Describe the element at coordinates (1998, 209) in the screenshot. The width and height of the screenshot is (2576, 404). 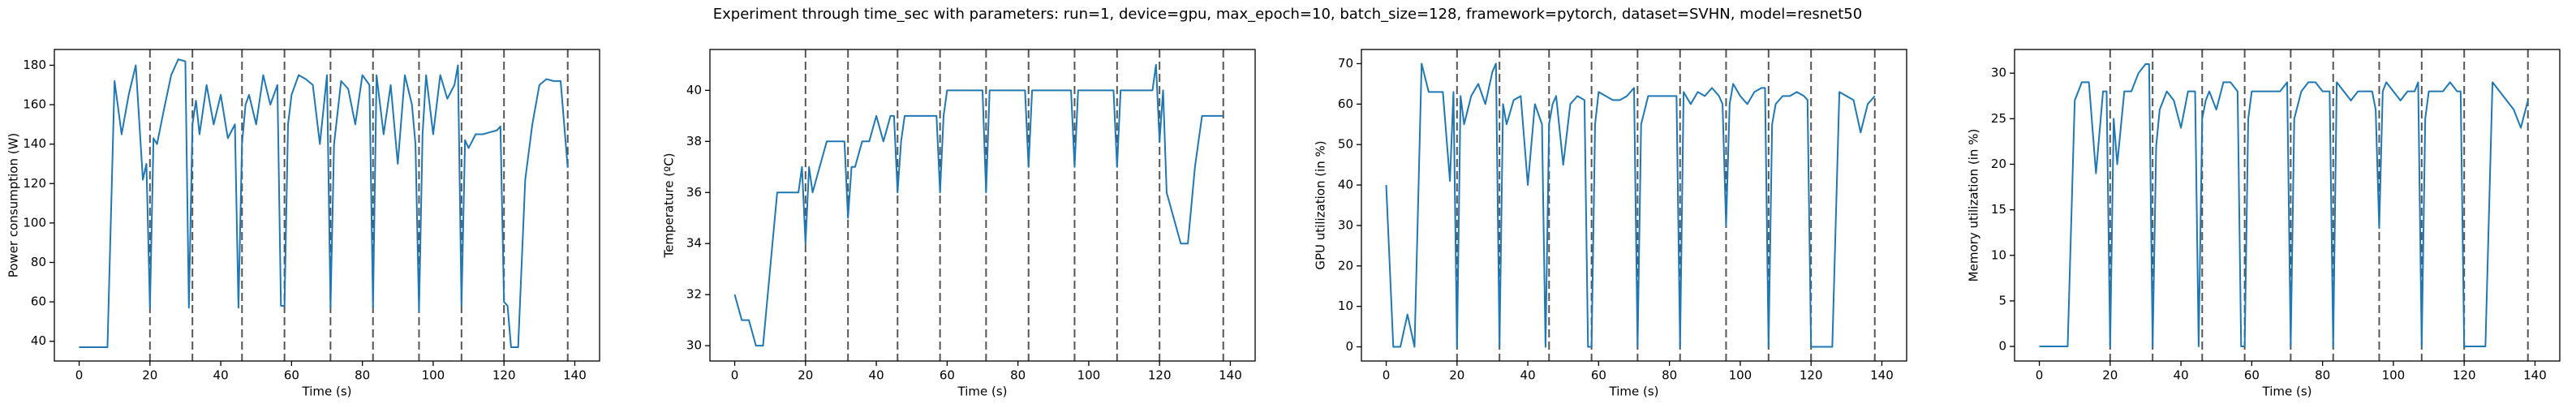
I see `y-tick-label: 15` at that location.